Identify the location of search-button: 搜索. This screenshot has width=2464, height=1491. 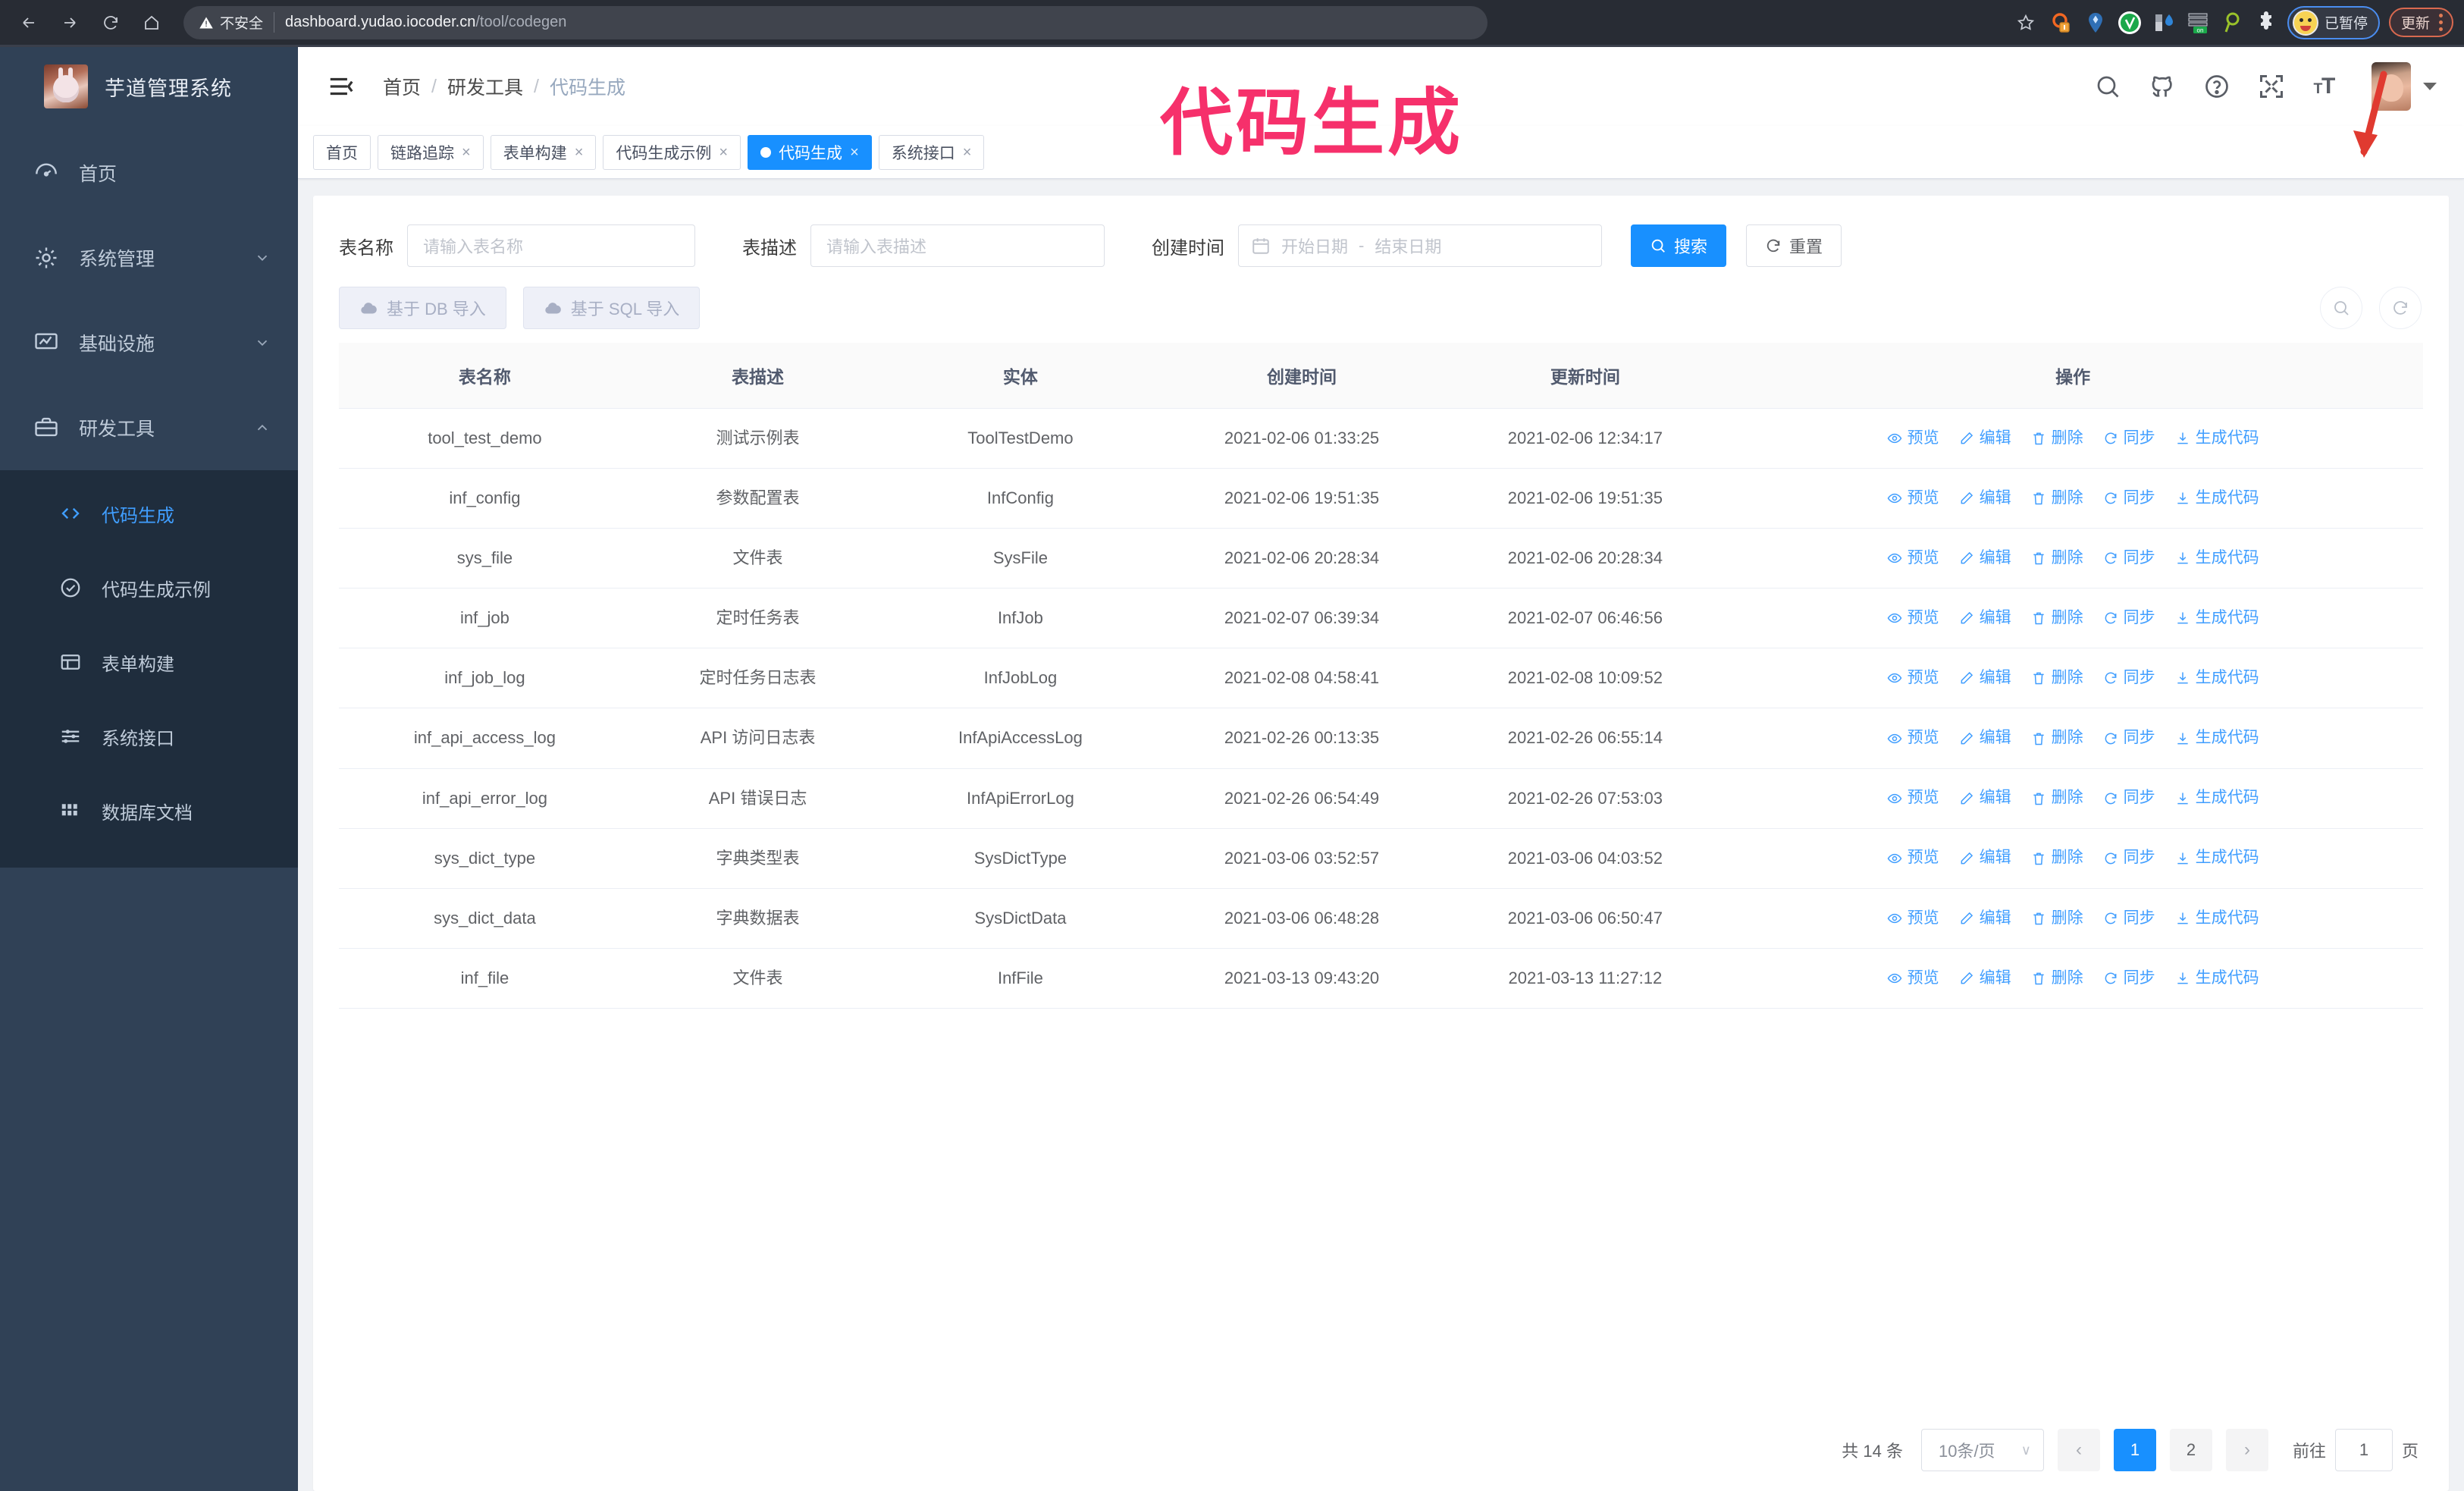
(1679, 245).